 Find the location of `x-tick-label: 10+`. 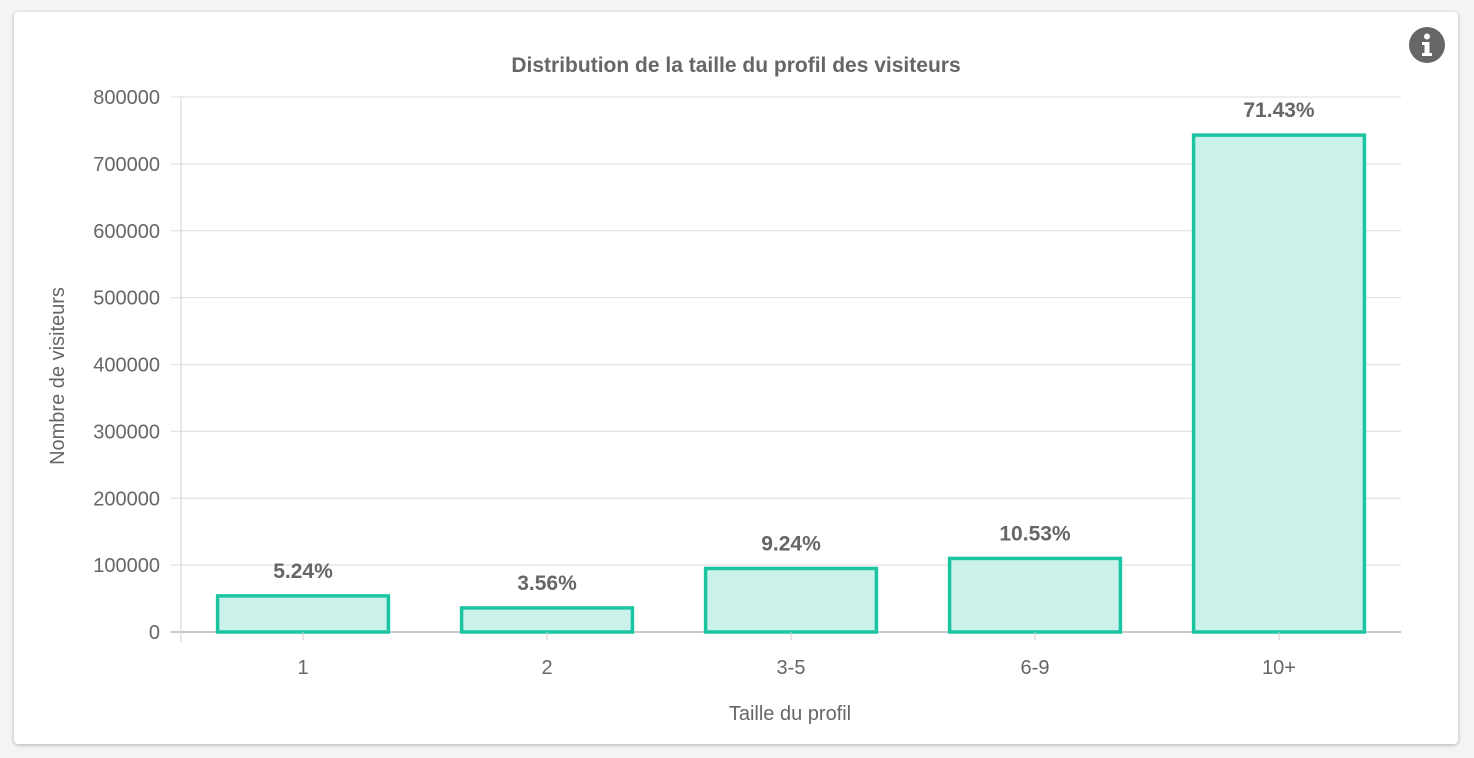

x-tick-label: 10+ is located at coordinates (1279, 668).